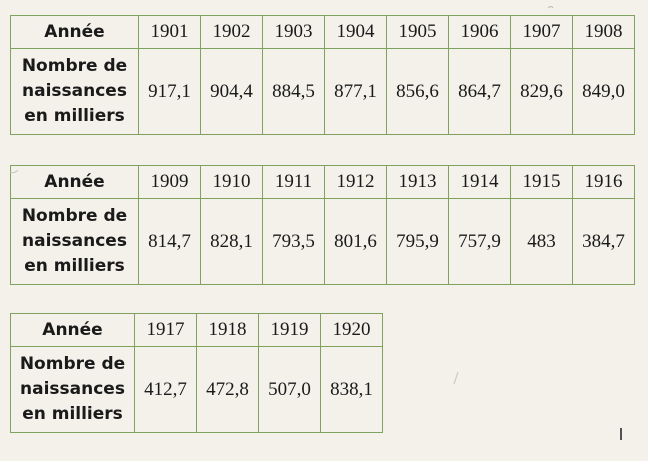  I want to click on births-cell: 849,0, so click(603, 91).